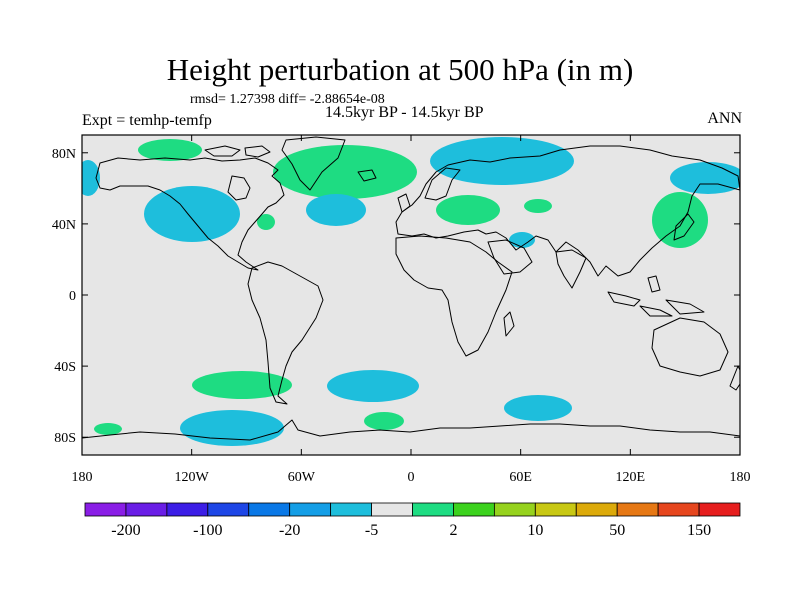  What do you see at coordinates (285, 333) in the screenshot?
I see `coastline-south-america` at bounding box center [285, 333].